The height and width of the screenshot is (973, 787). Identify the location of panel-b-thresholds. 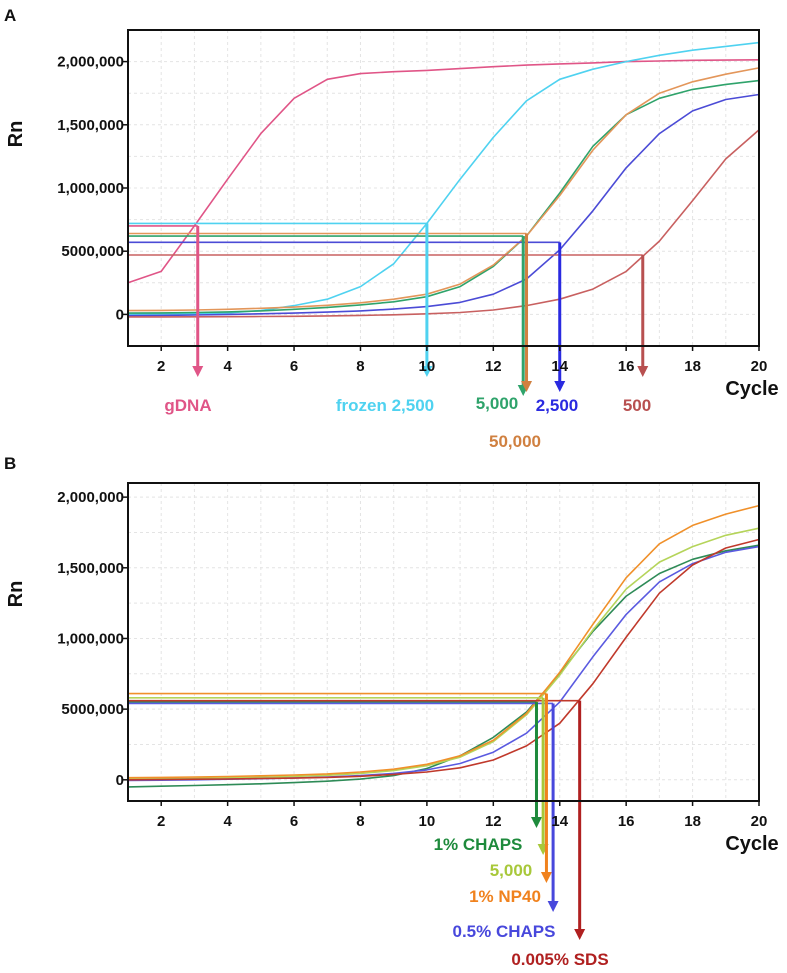
(354, 698).